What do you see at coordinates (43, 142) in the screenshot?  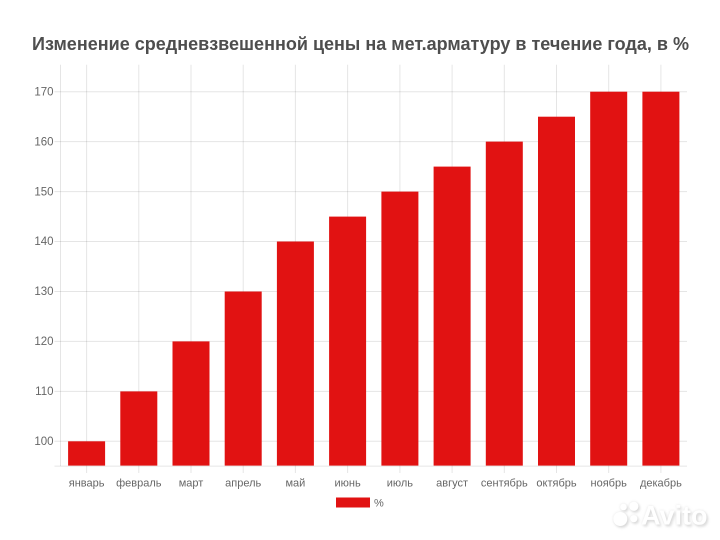 I see `svg-text: 160` at bounding box center [43, 142].